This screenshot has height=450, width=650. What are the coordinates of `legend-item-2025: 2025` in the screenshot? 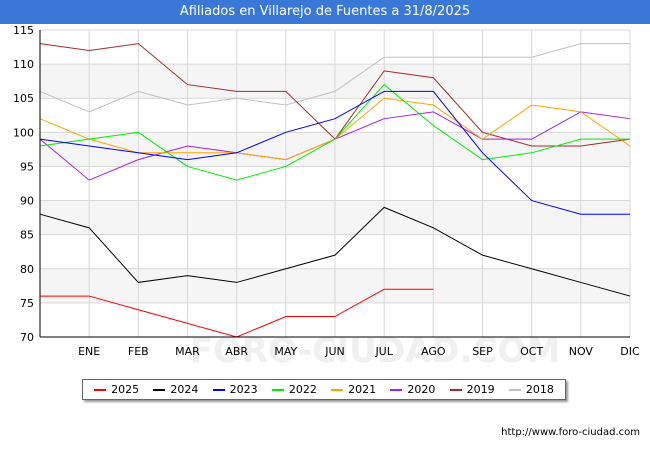 It's located at (116, 389).